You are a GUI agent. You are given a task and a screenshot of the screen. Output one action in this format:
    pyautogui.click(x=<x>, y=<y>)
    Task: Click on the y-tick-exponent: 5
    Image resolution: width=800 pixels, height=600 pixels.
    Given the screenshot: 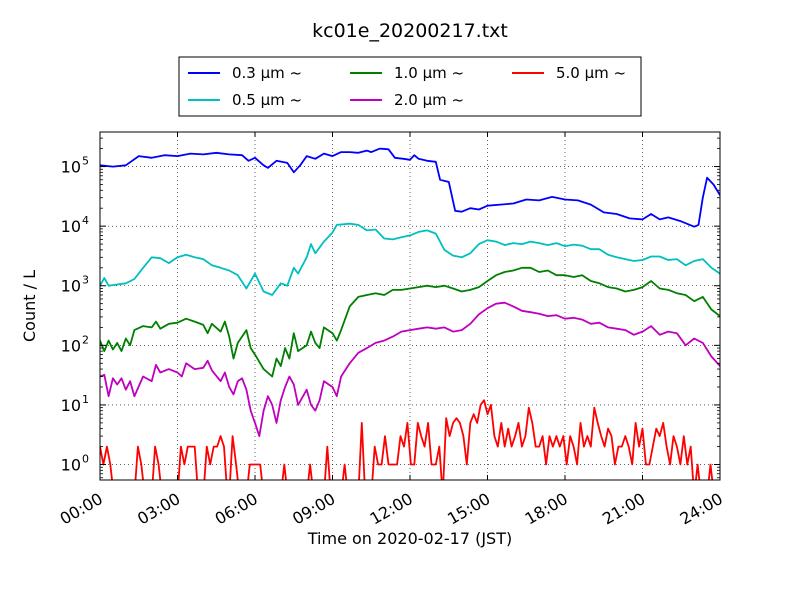 What is the action you would take?
    pyautogui.click(x=85, y=161)
    